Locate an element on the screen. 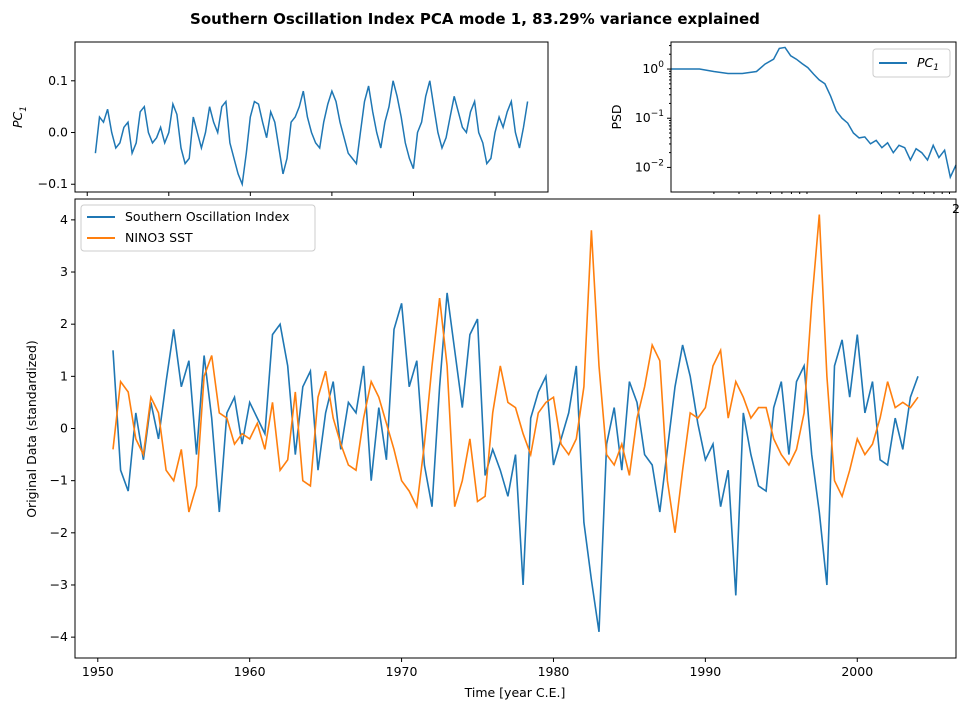 The height and width of the screenshot is (711, 976). pc-timeseries-ytick-label: 0.1 is located at coordinates (58, 80).